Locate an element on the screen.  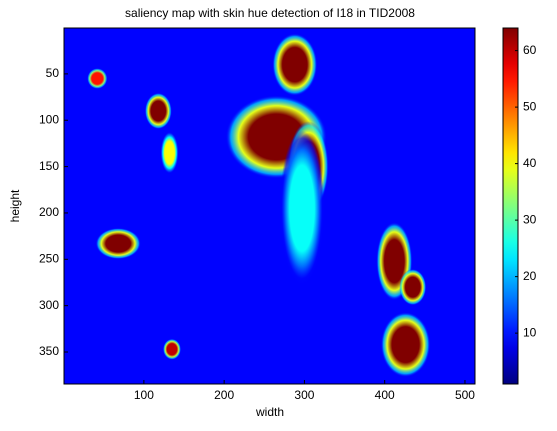
colorbar-tick-label: 60 is located at coordinates (530, 50).